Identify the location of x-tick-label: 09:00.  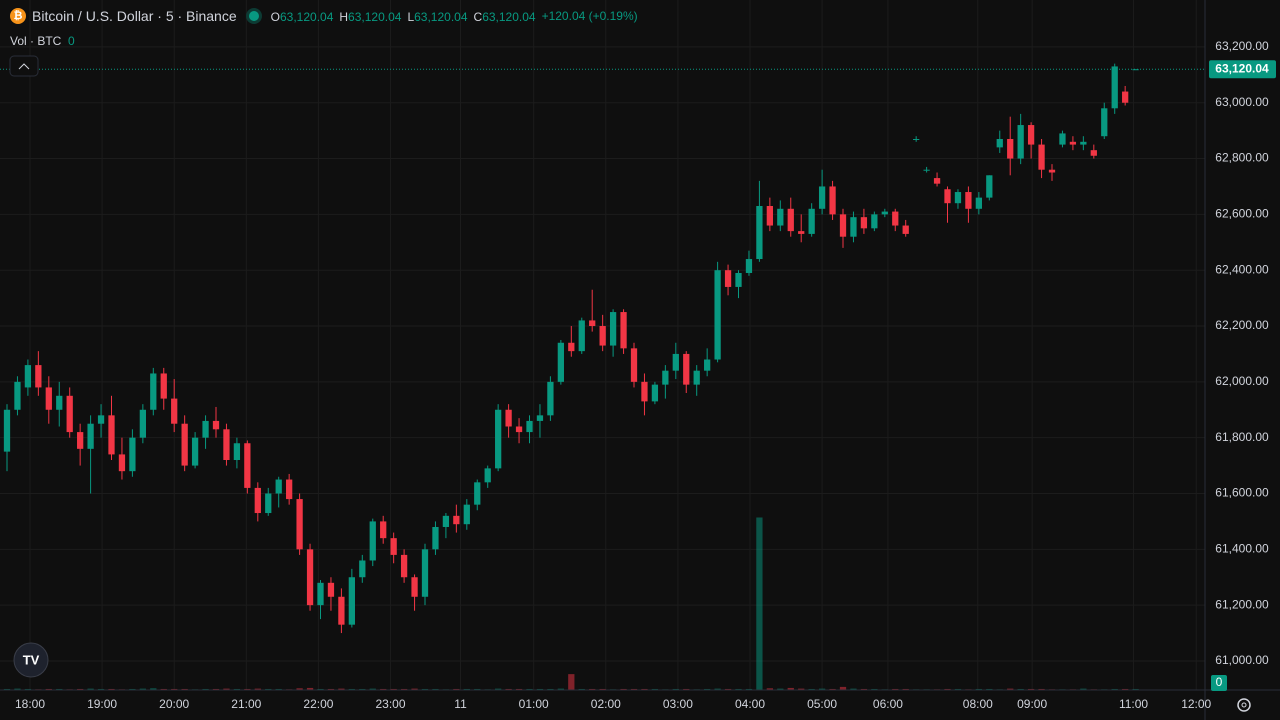
(1032, 704).